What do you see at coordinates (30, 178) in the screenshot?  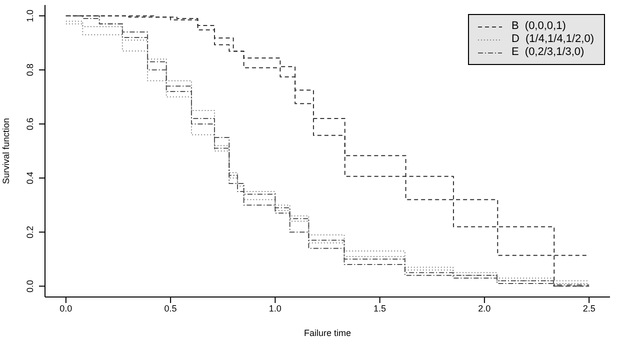 I see `y-tick-label: 0.4` at bounding box center [30, 178].